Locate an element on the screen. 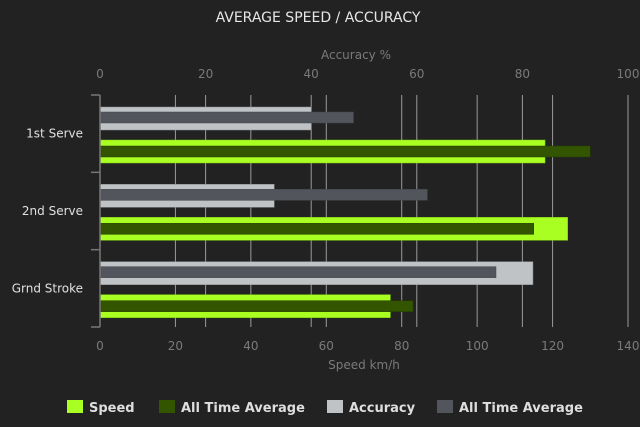  accuracy-tick-label: 40 is located at coordinates (311, 74).